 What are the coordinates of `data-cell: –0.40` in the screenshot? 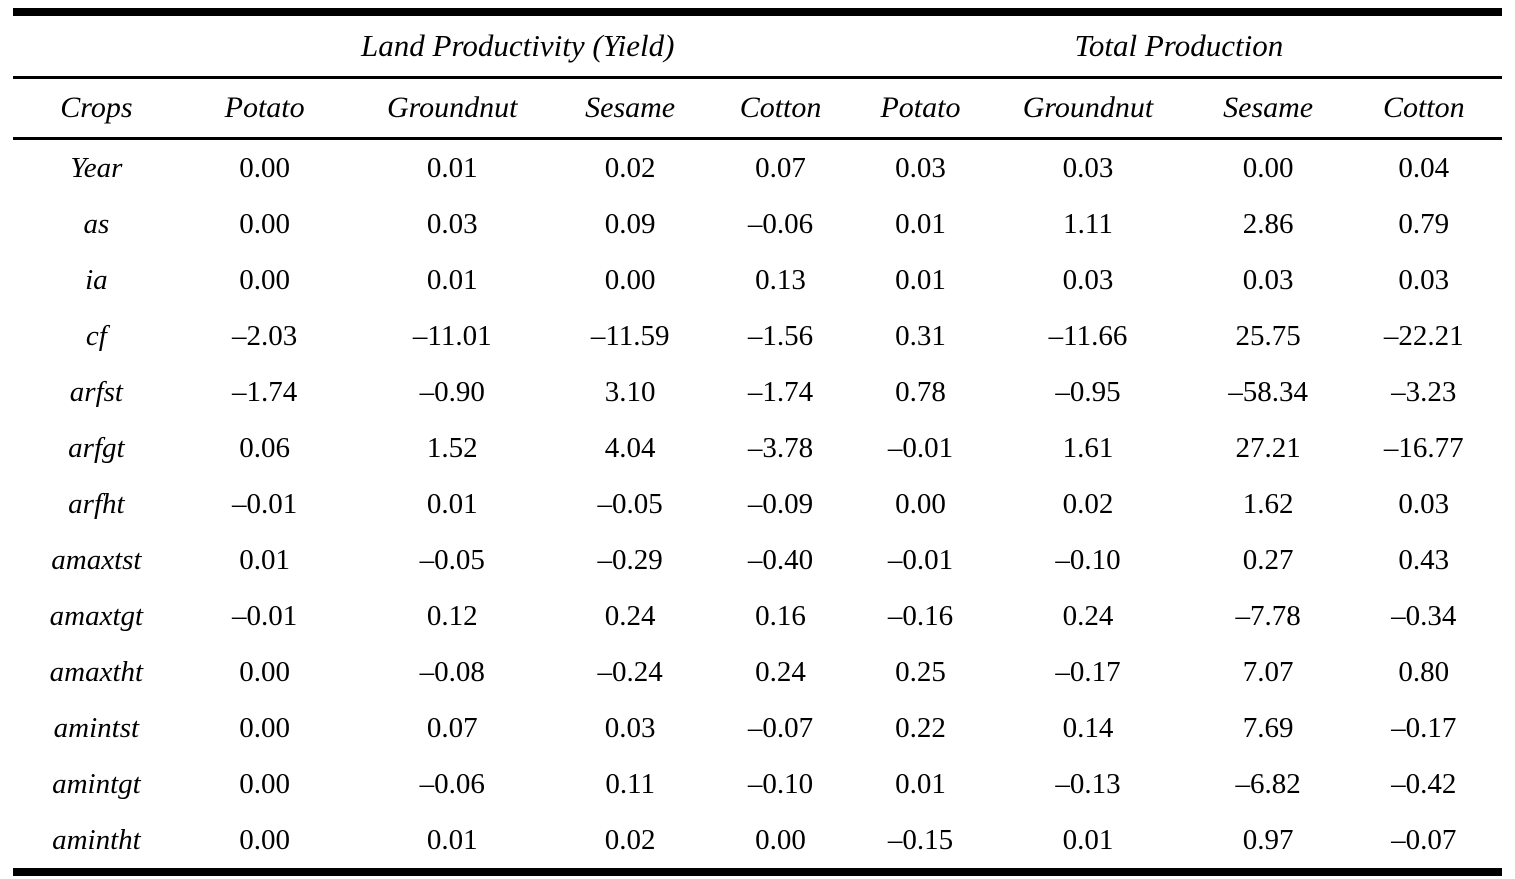 It's located at (780, 559).